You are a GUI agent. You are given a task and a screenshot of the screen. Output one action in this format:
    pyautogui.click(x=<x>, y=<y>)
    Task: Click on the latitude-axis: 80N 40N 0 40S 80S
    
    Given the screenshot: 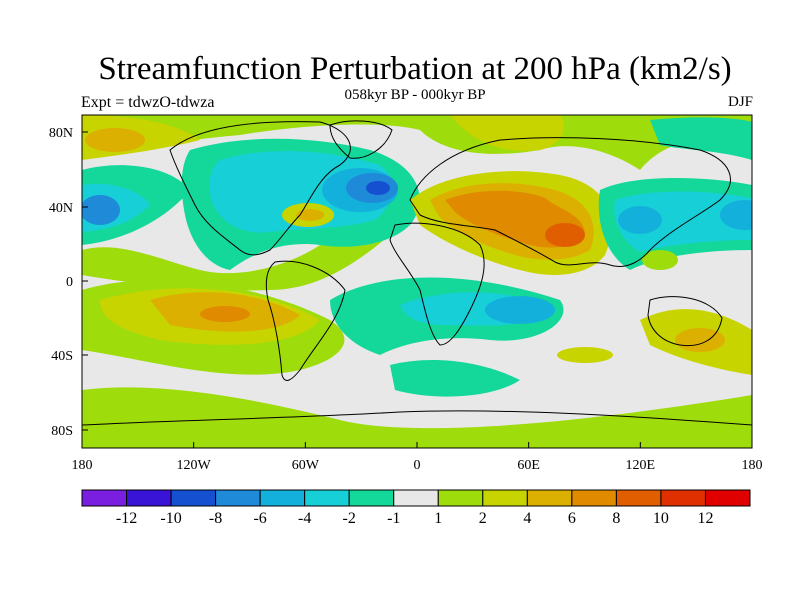 What is the action you would take?
    pyautogui.click(x=68, y=282)
    